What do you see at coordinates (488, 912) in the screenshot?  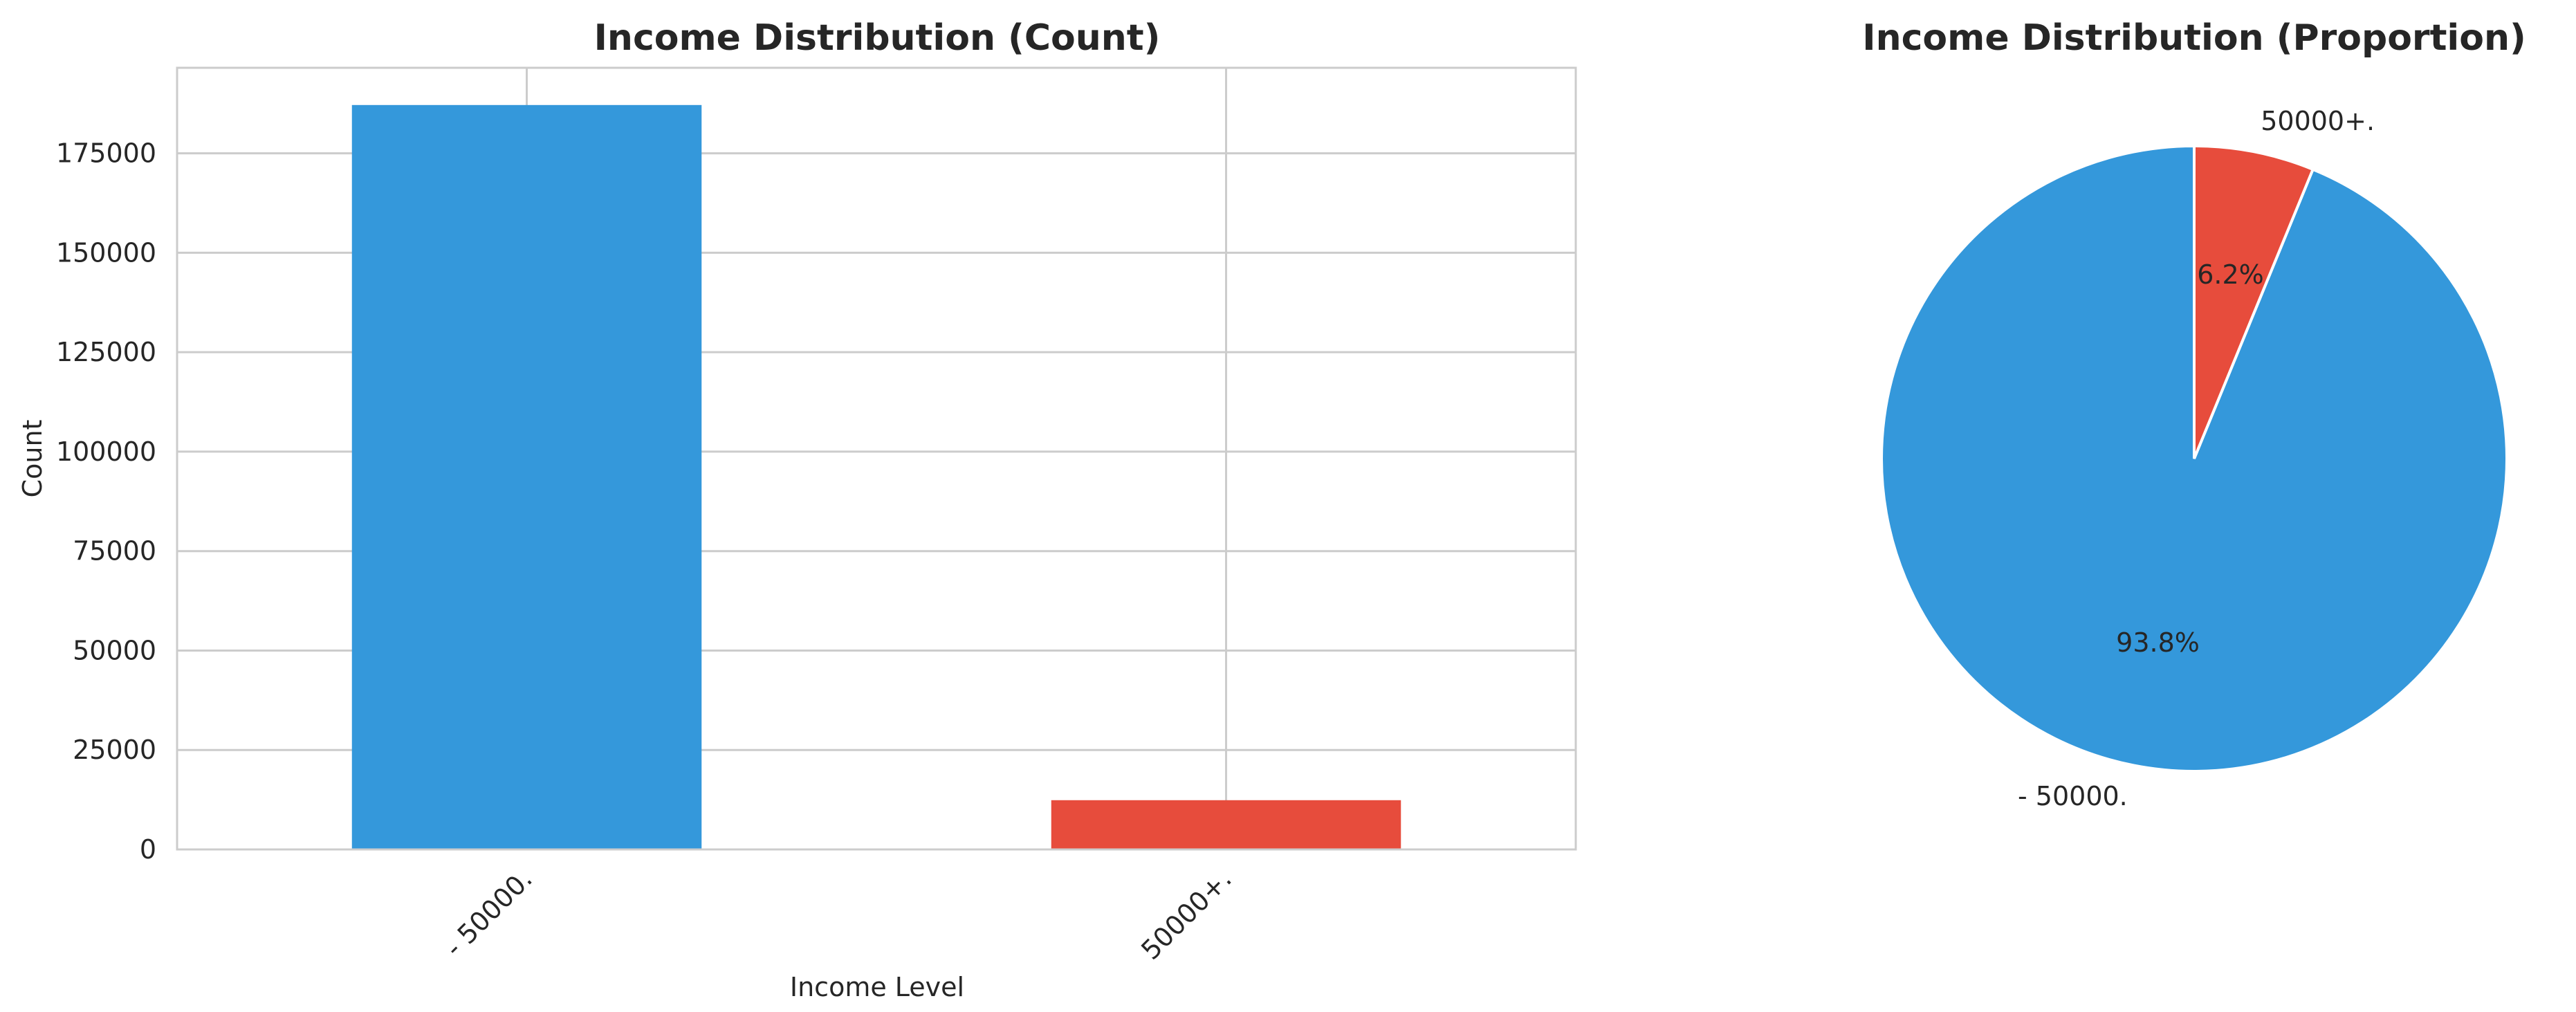 I see `x-tick-label: - 50000.` at bounding box center [488, 912].